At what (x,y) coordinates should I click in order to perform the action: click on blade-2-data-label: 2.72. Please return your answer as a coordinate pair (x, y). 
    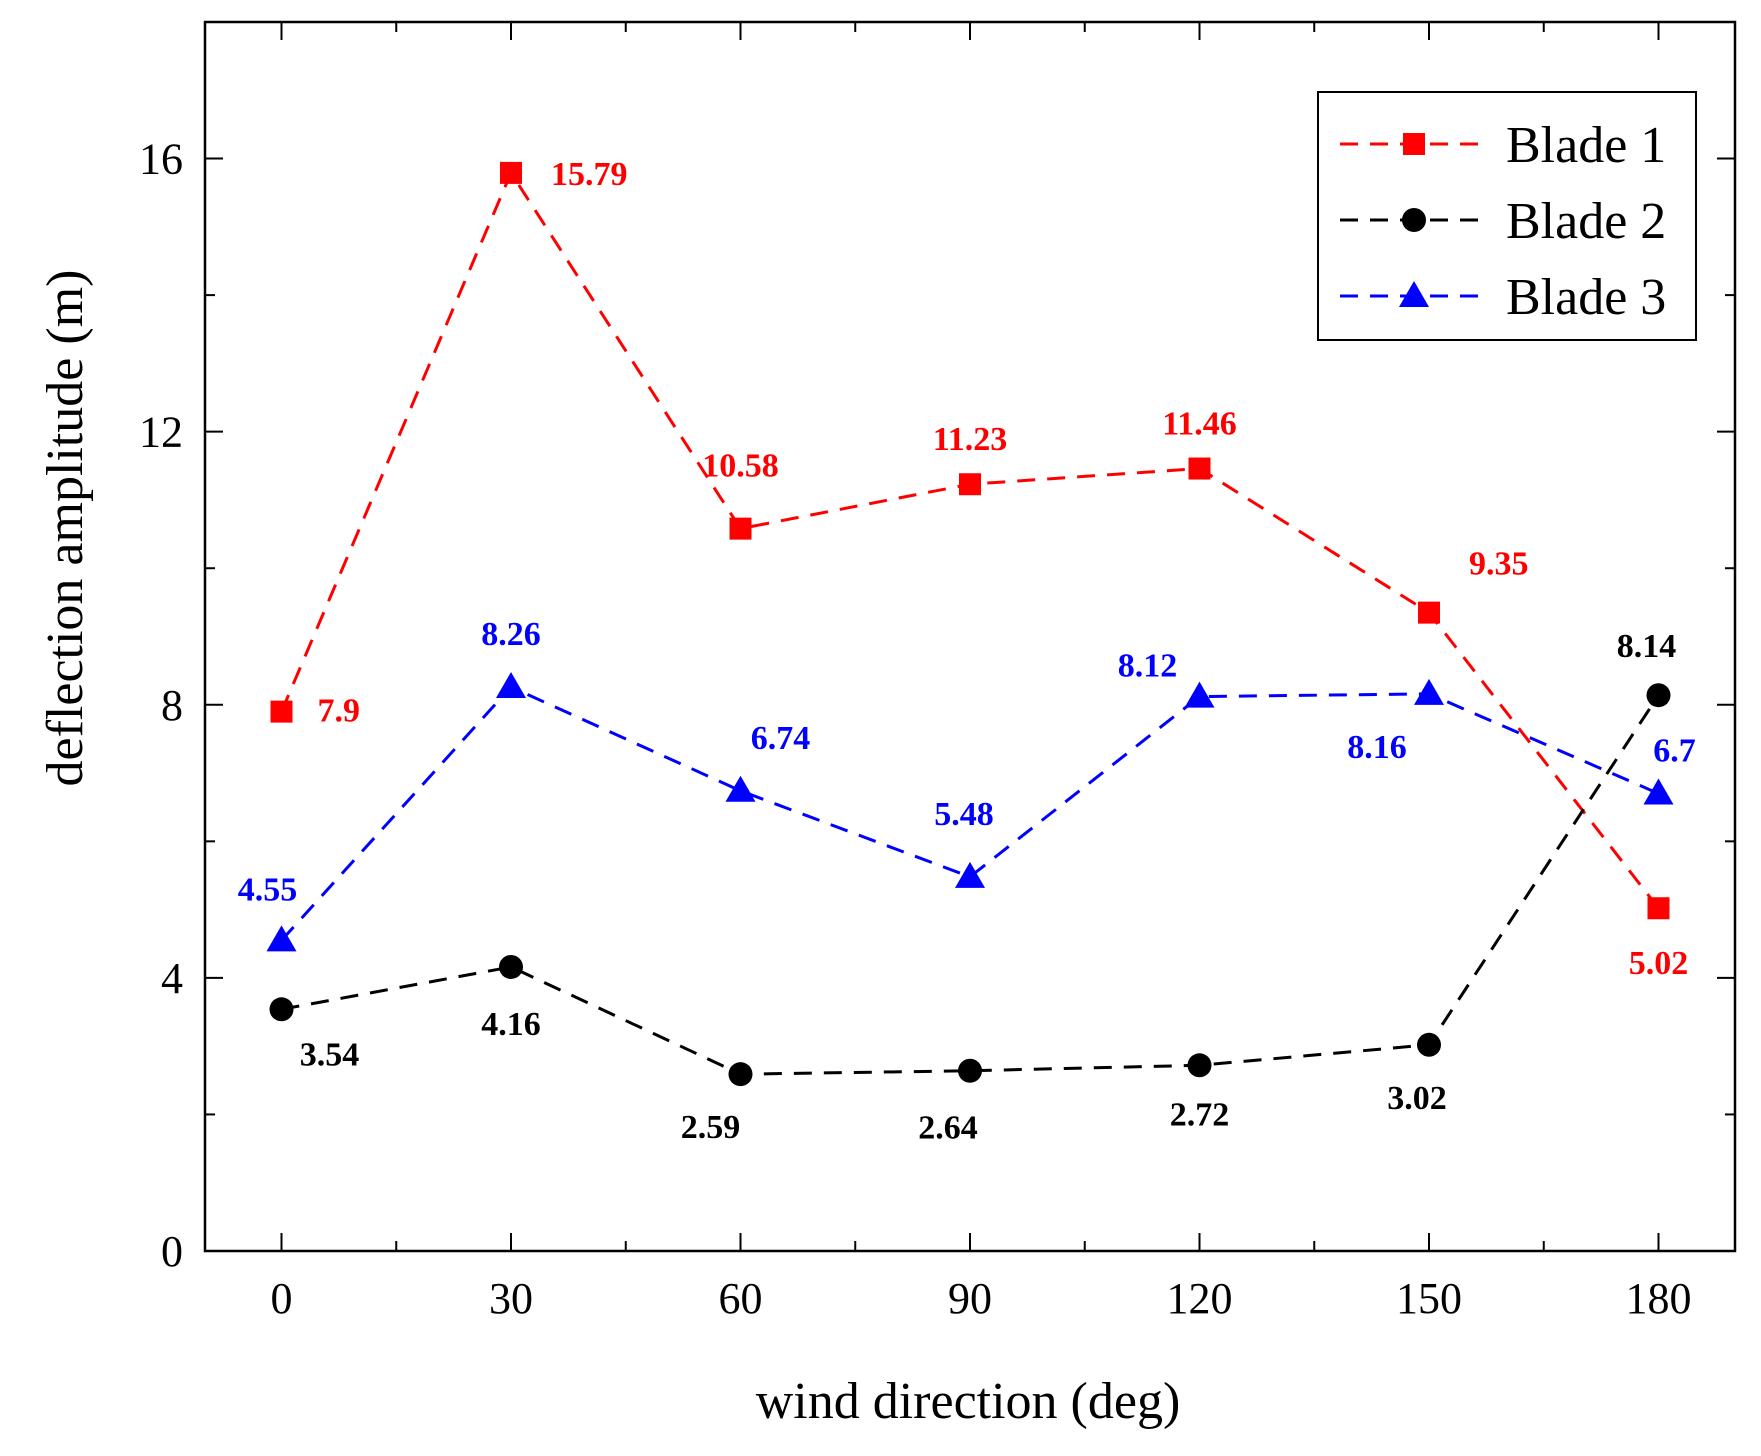
    Looking at the image, I should click on (1200, 1114).